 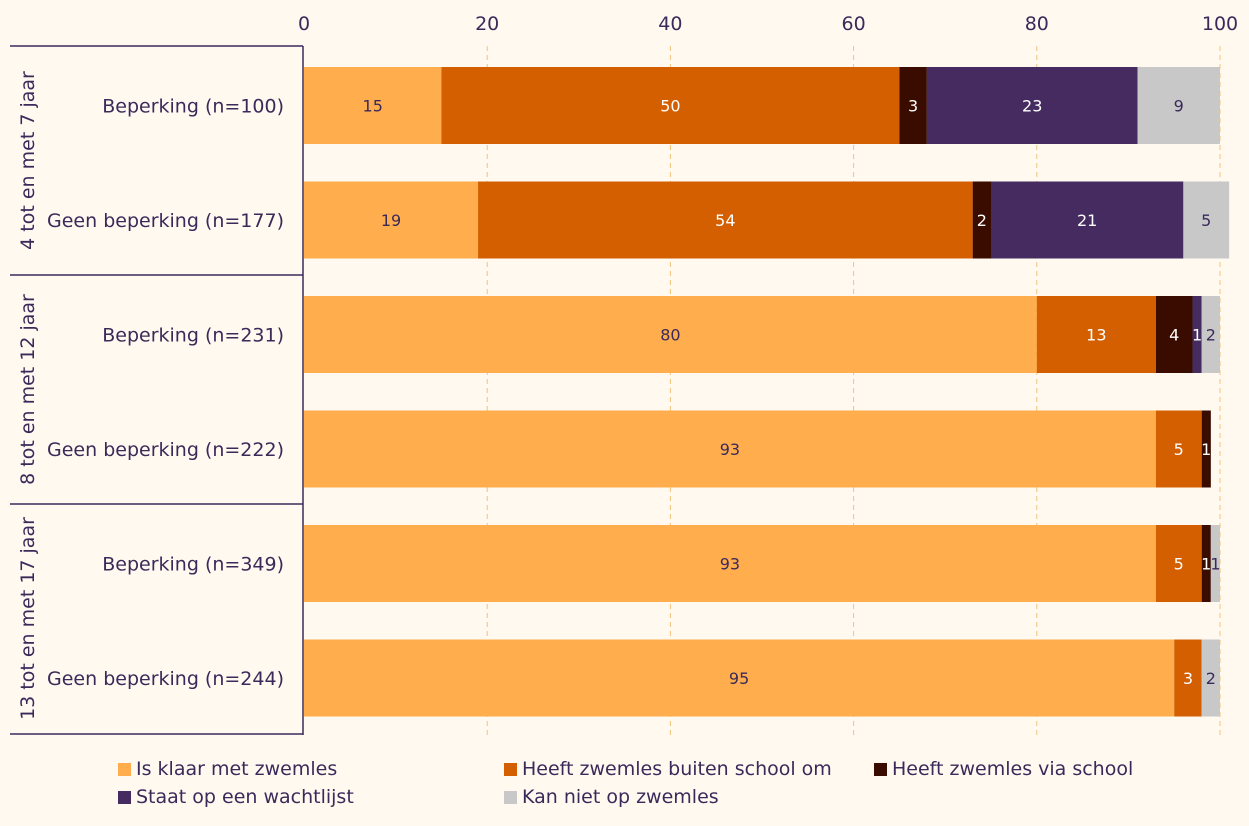 I want to click on legend-label: Kan niet op zwemles, so click(x=620, y=797).